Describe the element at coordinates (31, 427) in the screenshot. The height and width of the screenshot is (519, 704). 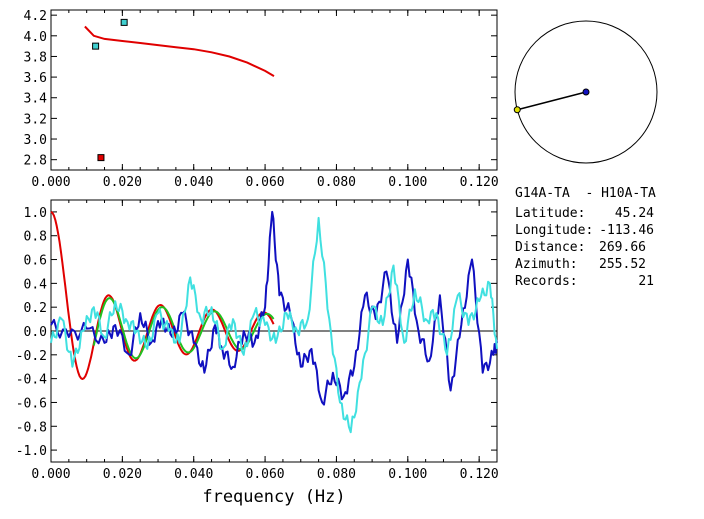
I see `correlation-y-tick-label: -0.8` at that location.